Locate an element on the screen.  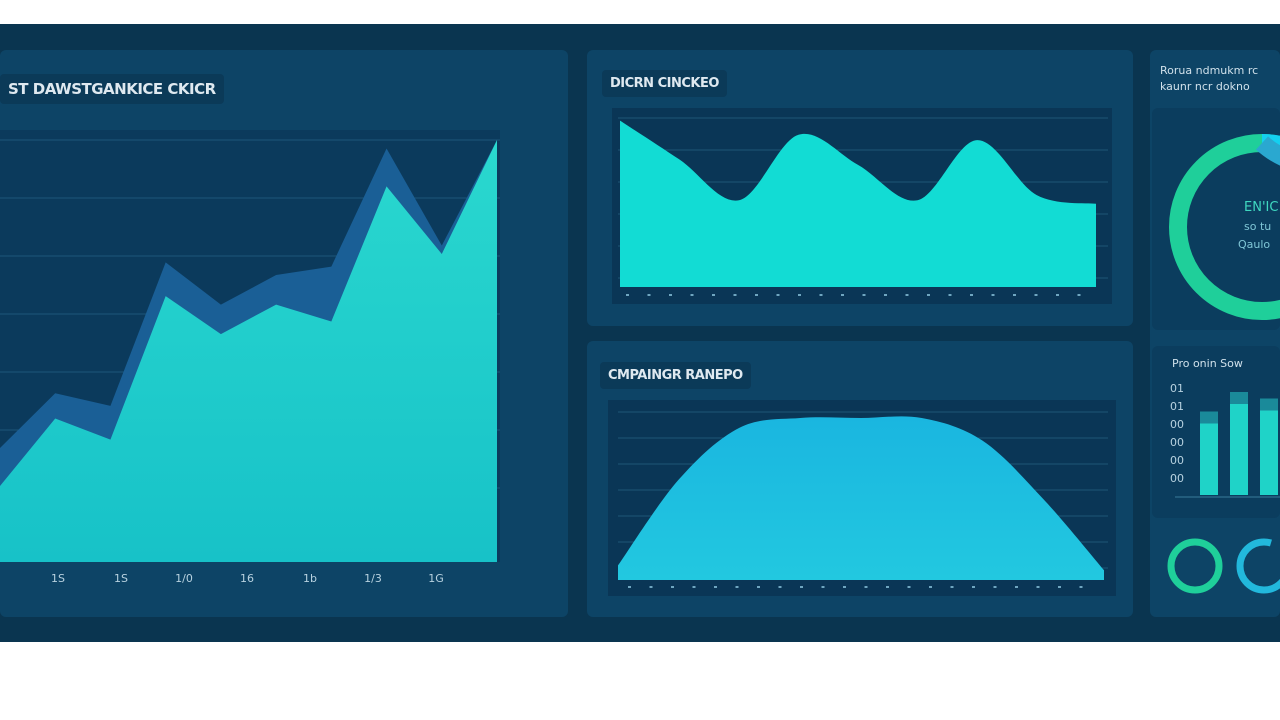
x-tick-label: 1/3 is located at coordinates (373, 578).